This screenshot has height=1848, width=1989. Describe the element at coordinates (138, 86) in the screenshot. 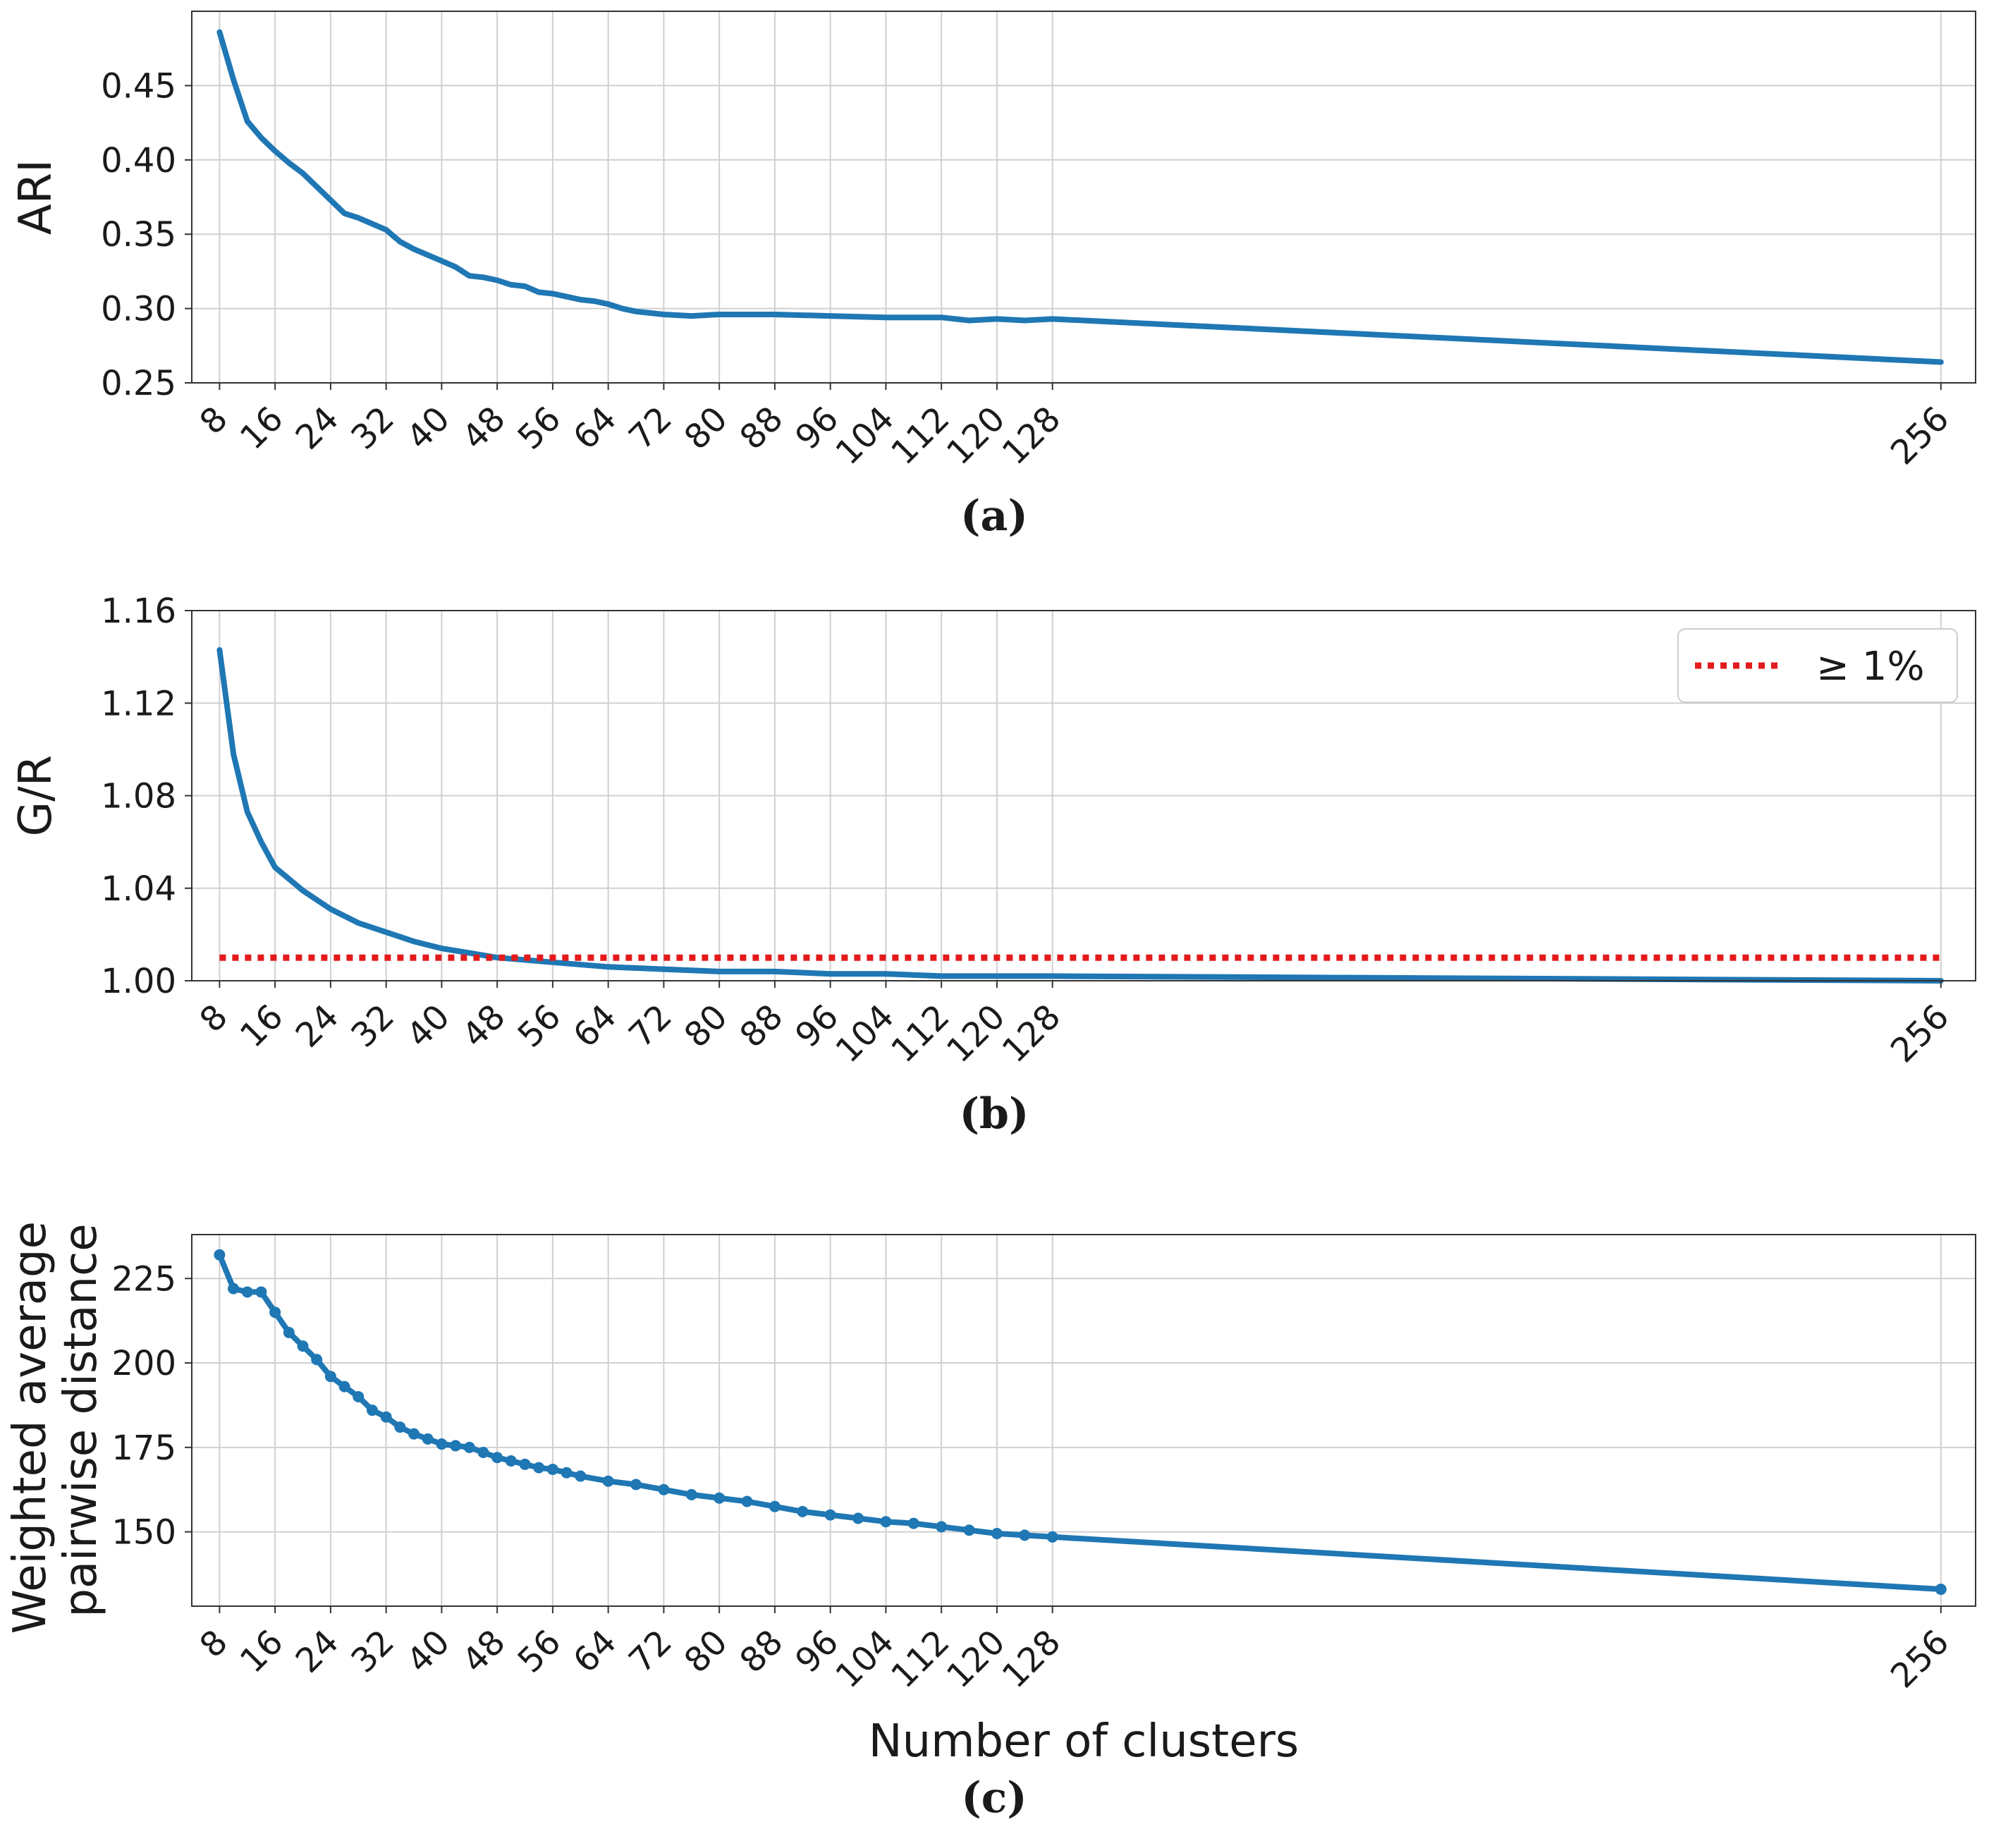

I see `y-tick-label: 0.45` at that location.